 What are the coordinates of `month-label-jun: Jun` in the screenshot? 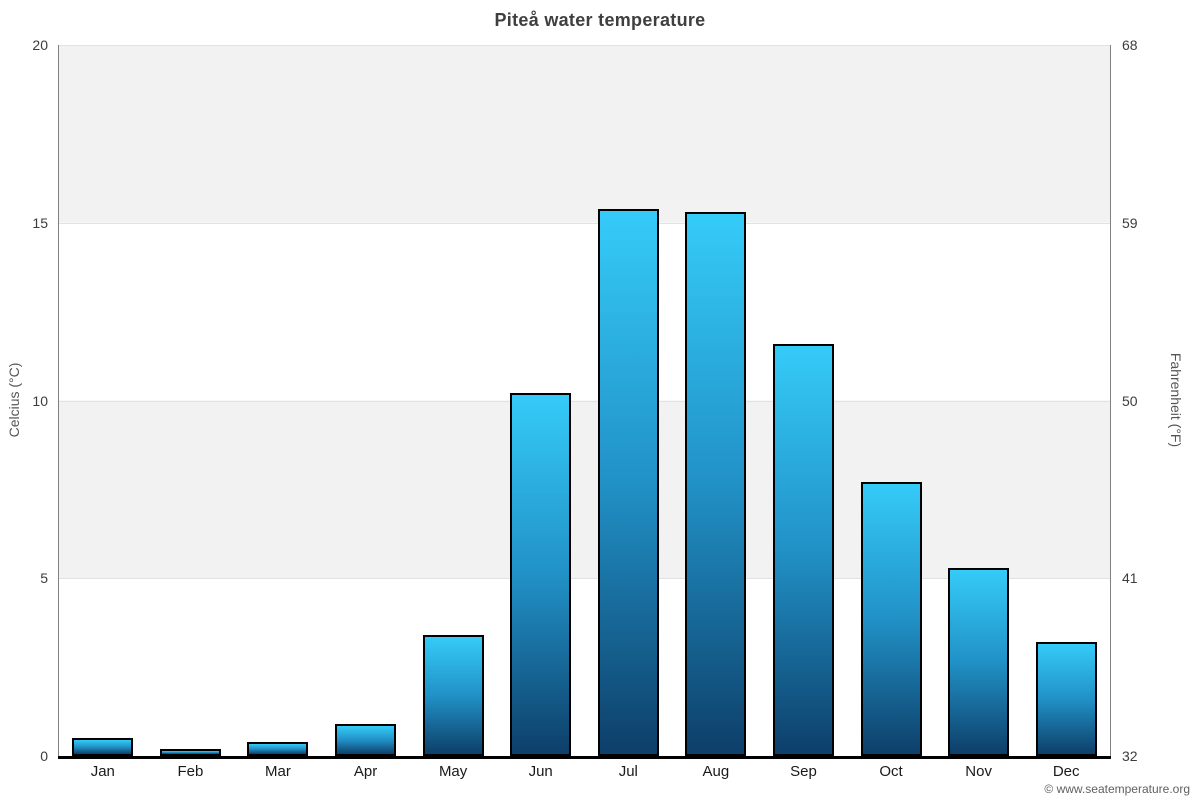 It's located at (540, 771).